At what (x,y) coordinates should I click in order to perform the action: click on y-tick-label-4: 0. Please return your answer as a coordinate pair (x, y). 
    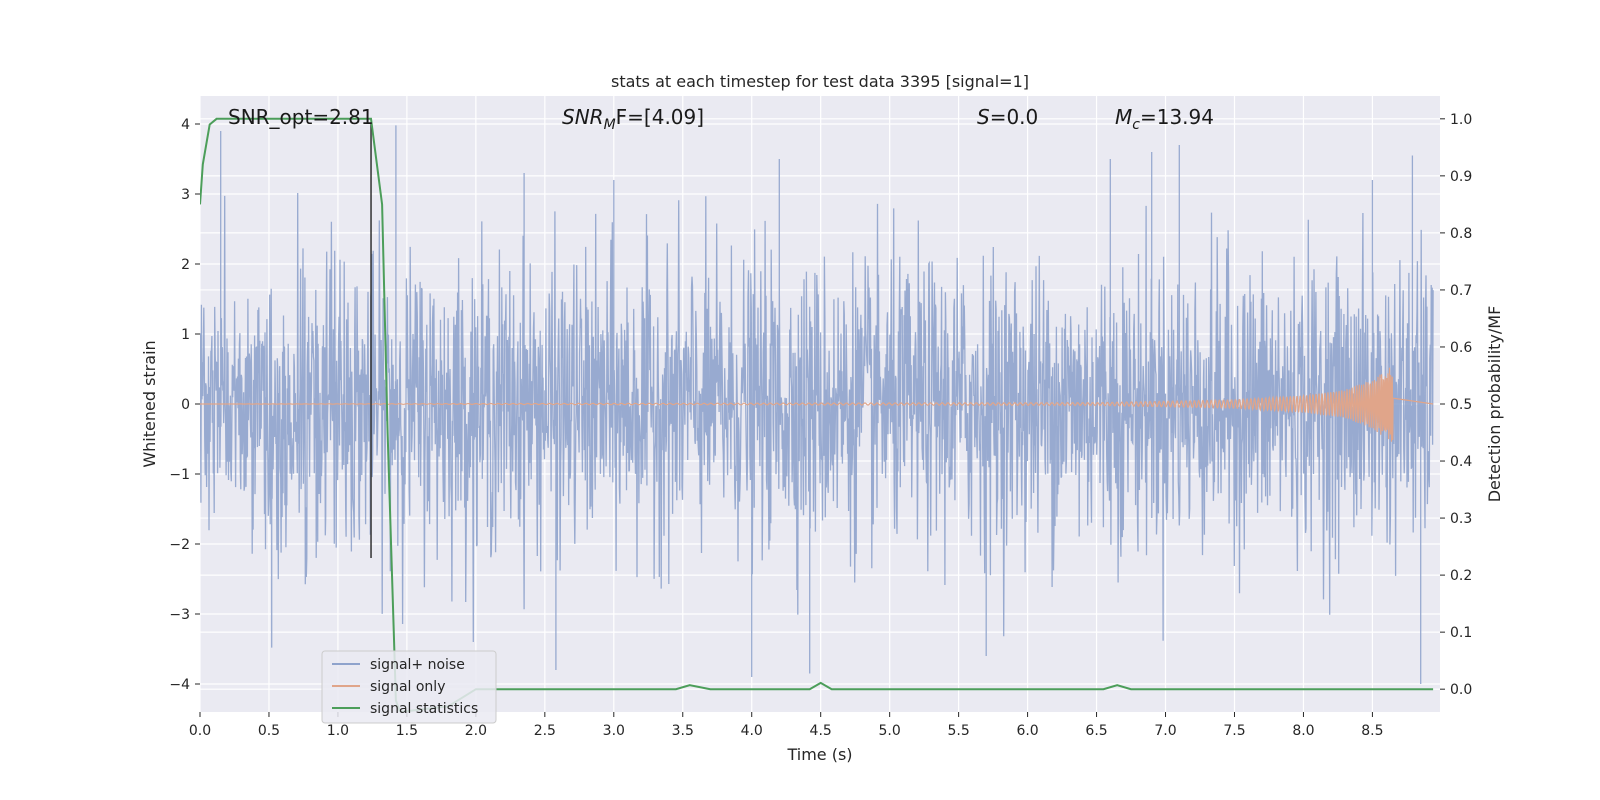
    Looking at the image, I should click on (185, 405).